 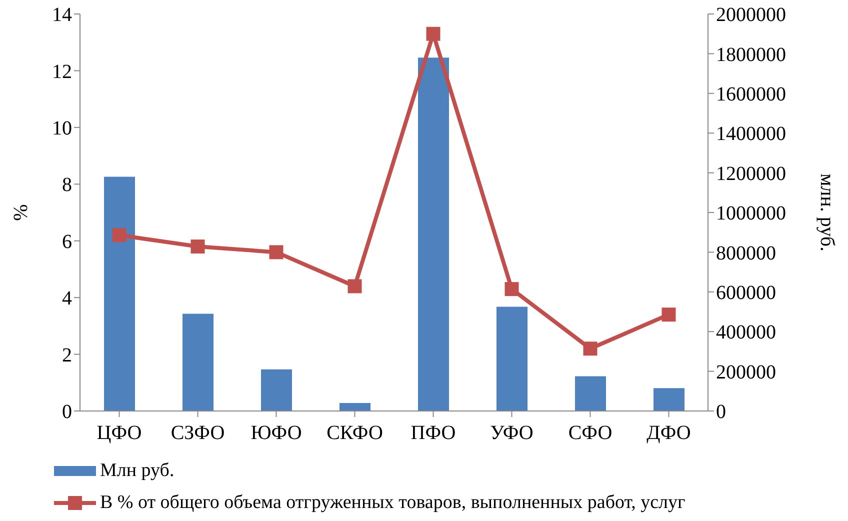 What do you see at coordinates (119, 433) in the screenshot?
I see `x-tick-label: ЦФО` at bounding box center [119, 433].